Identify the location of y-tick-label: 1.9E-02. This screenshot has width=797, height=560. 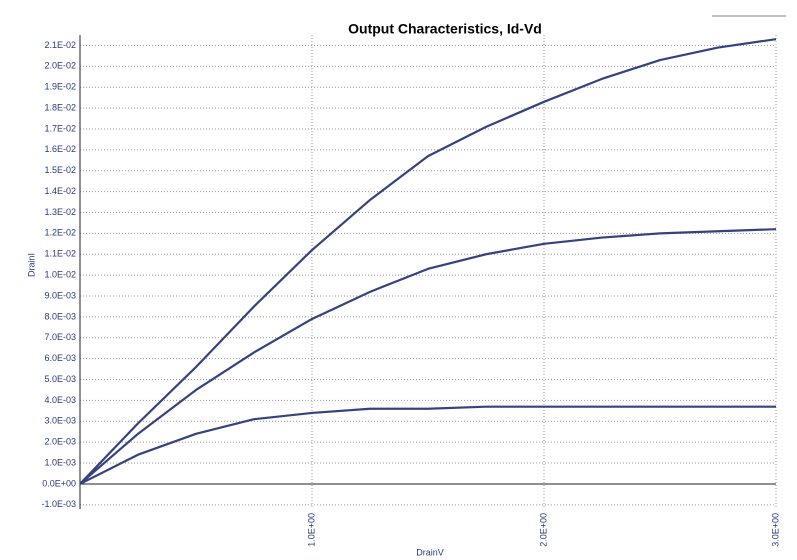
(60, 87).